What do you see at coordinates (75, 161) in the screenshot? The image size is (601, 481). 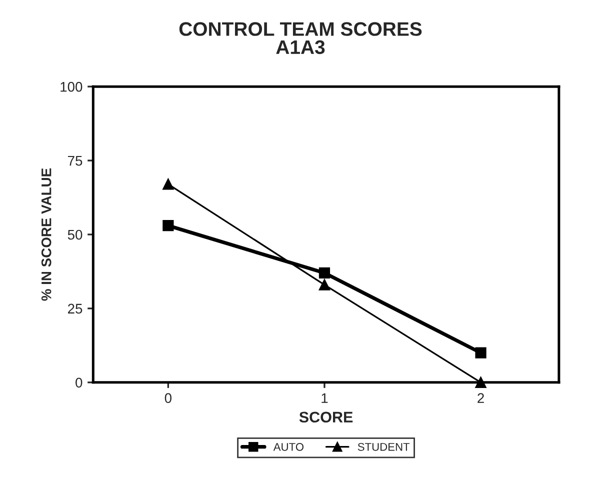 I see `y-tick-label: 75` at bounding box center [75, 161].